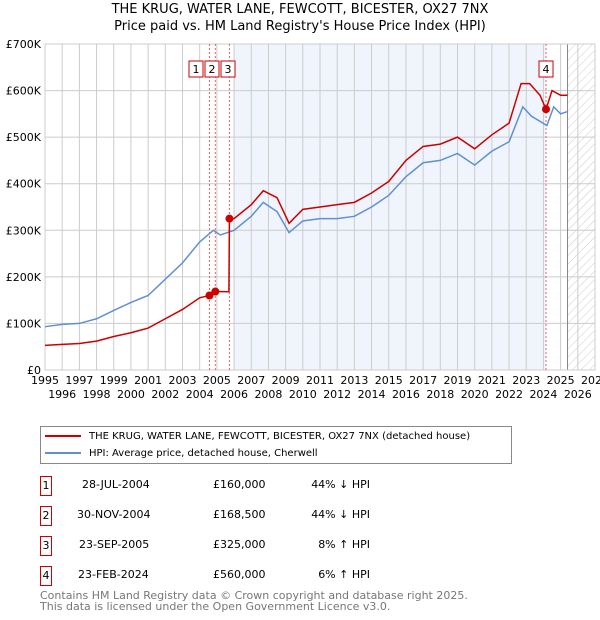  I want to click on x-tick-label: 2001, so click(148, 380).